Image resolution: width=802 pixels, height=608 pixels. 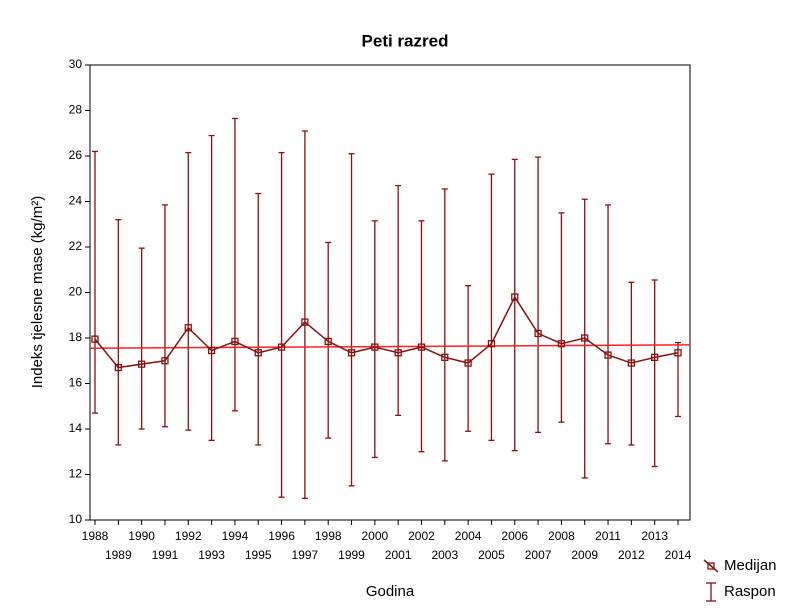 What do you see at coordinates (95, 536) in the screenshot?
I see `x-tick-label: 1988` at bounding box center [95, 536].